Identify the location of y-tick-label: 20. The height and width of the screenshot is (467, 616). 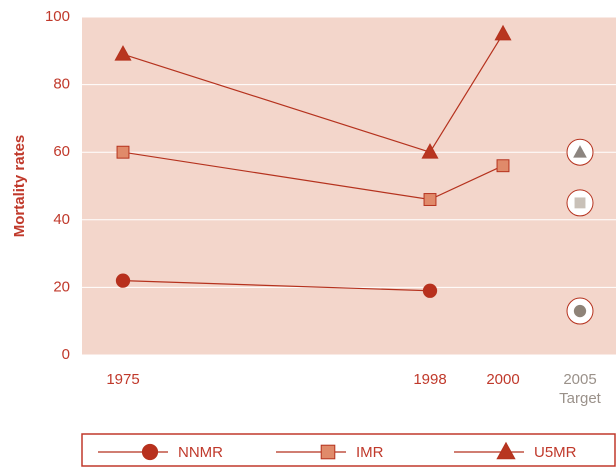
(61, 286).